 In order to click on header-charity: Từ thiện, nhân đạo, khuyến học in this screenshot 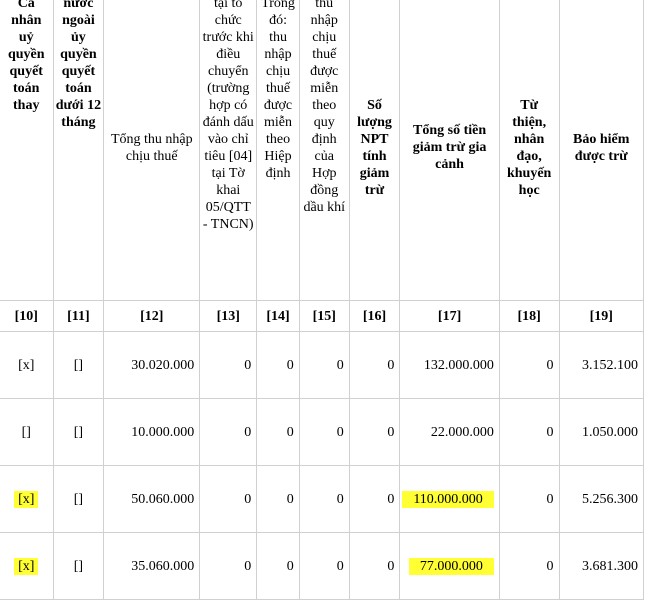, I will do `click(529, 150)`.